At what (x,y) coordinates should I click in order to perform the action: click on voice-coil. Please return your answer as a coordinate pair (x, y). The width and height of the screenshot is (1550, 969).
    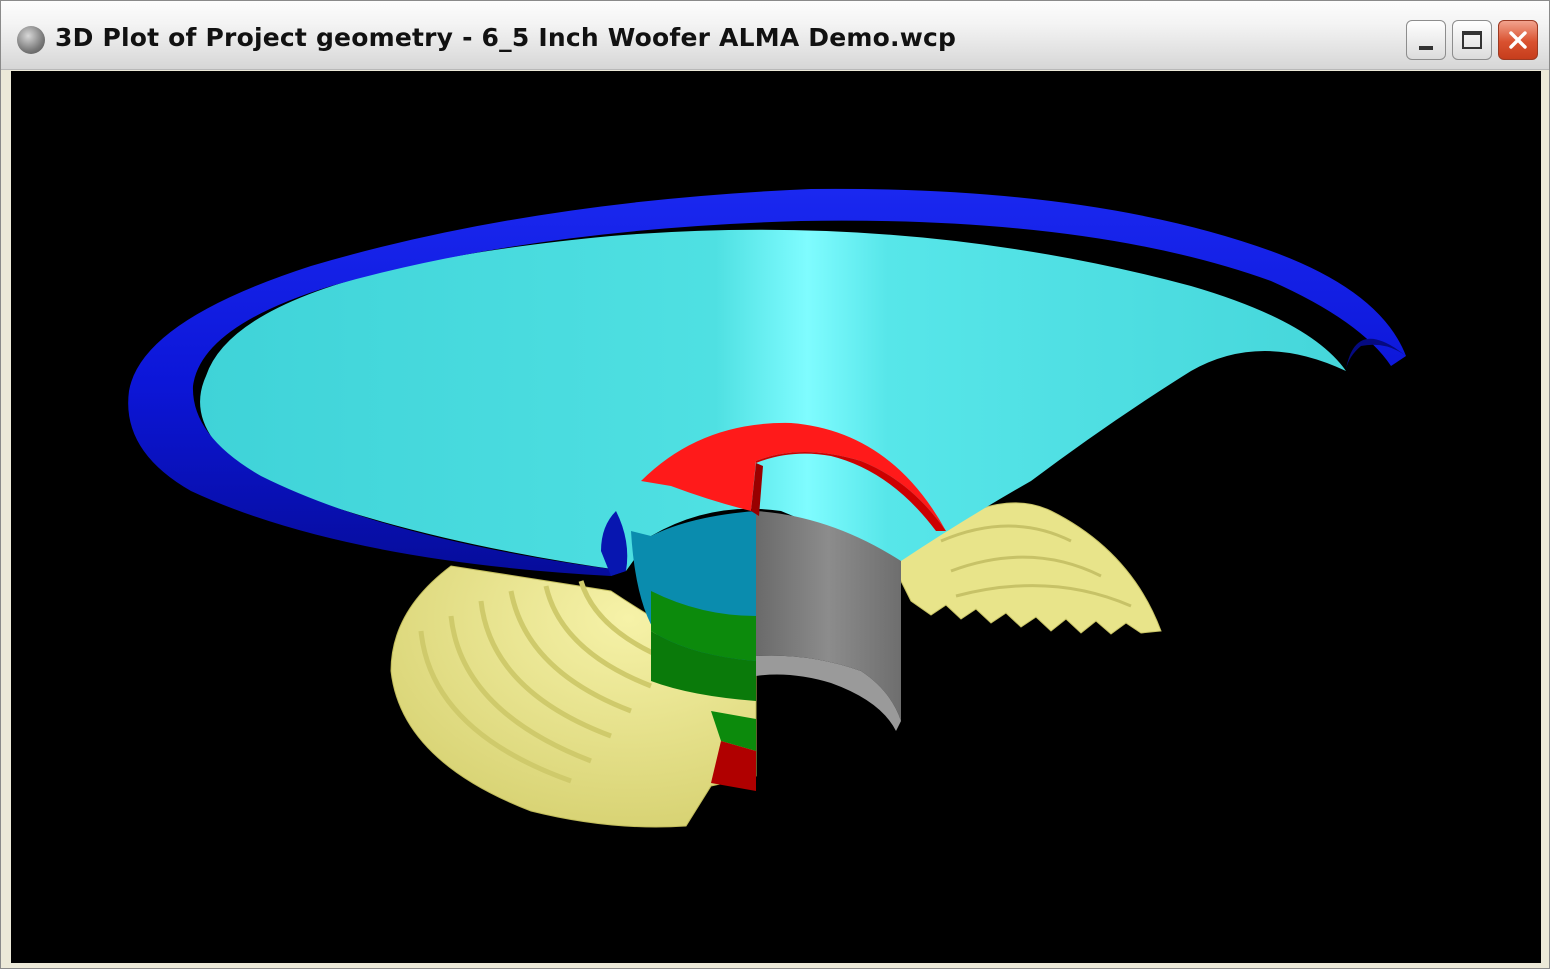
    Looking at the image, I should click on (693, 651).